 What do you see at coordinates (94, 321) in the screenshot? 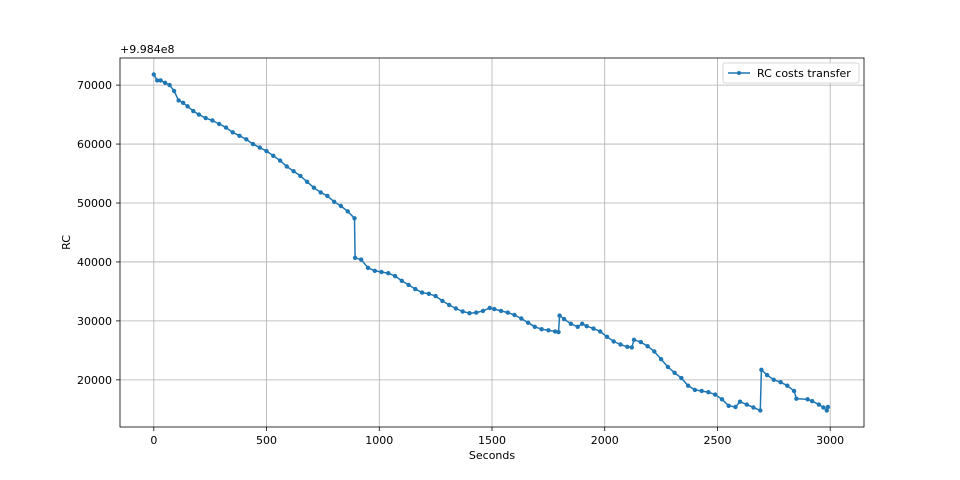
I see `y-tick-label: 30000` at bounding box center [94, 321].